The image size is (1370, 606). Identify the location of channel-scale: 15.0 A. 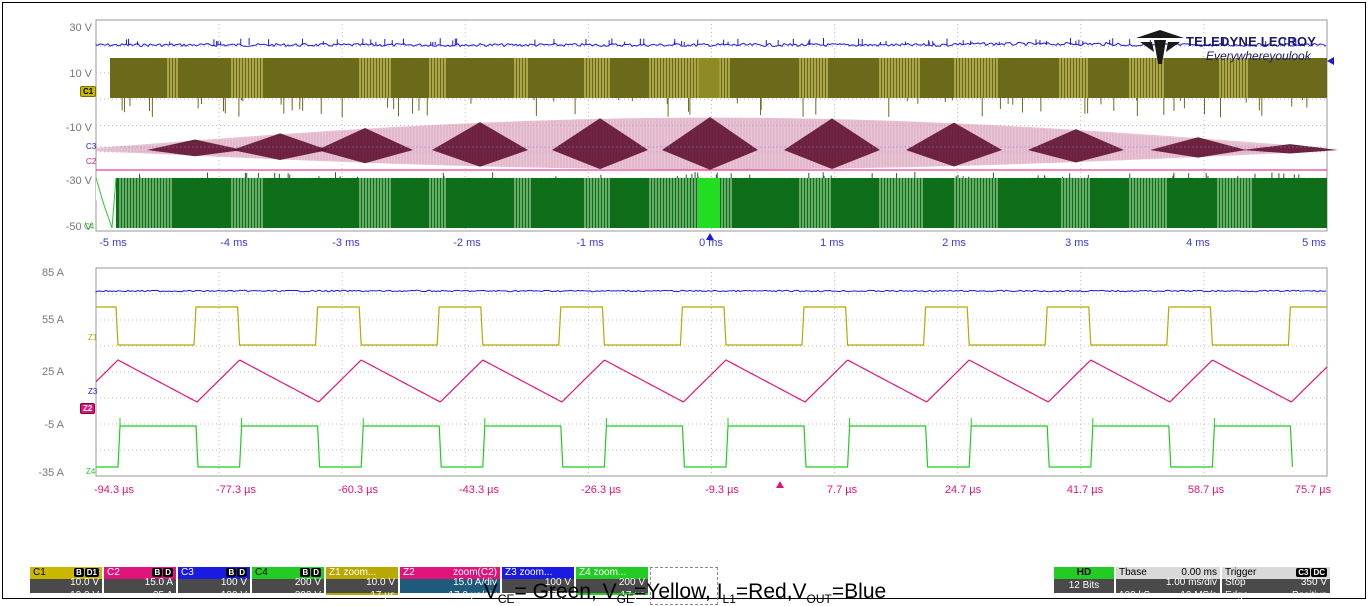
(158, 582).